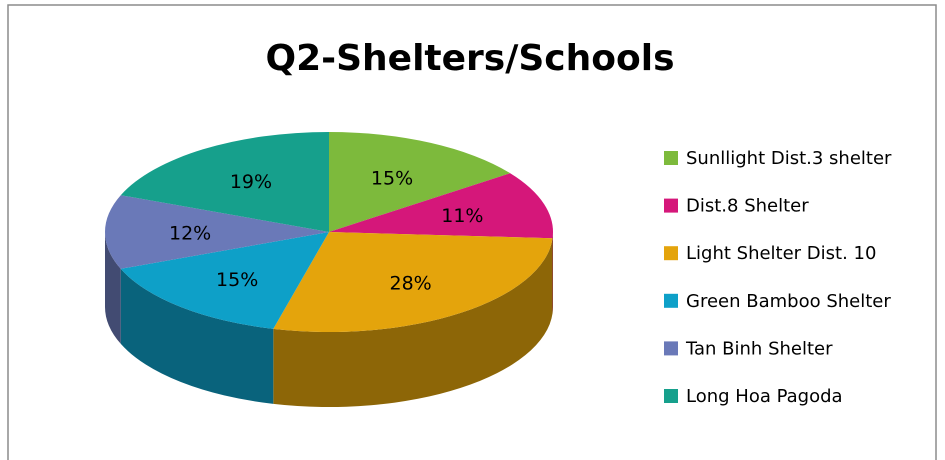 The height and width of the screenshot is (460, 945). I want to click on legend-label: Light Shelter Dist. 10, so click(781, 253).